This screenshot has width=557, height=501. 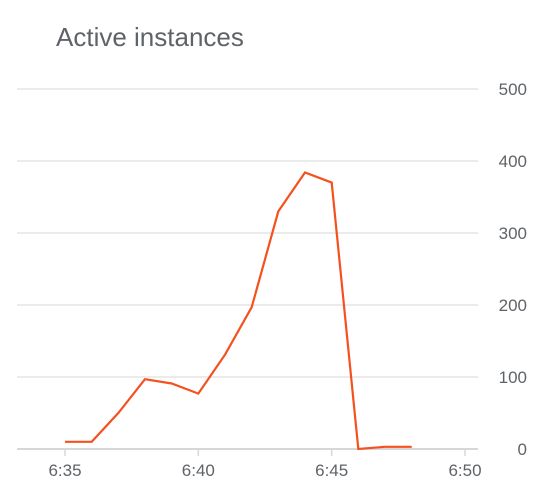 What do you see at coordinates (150, 37) in the screenshot?
I see `chart-title: Active instances` at bounding box center [150, 37].